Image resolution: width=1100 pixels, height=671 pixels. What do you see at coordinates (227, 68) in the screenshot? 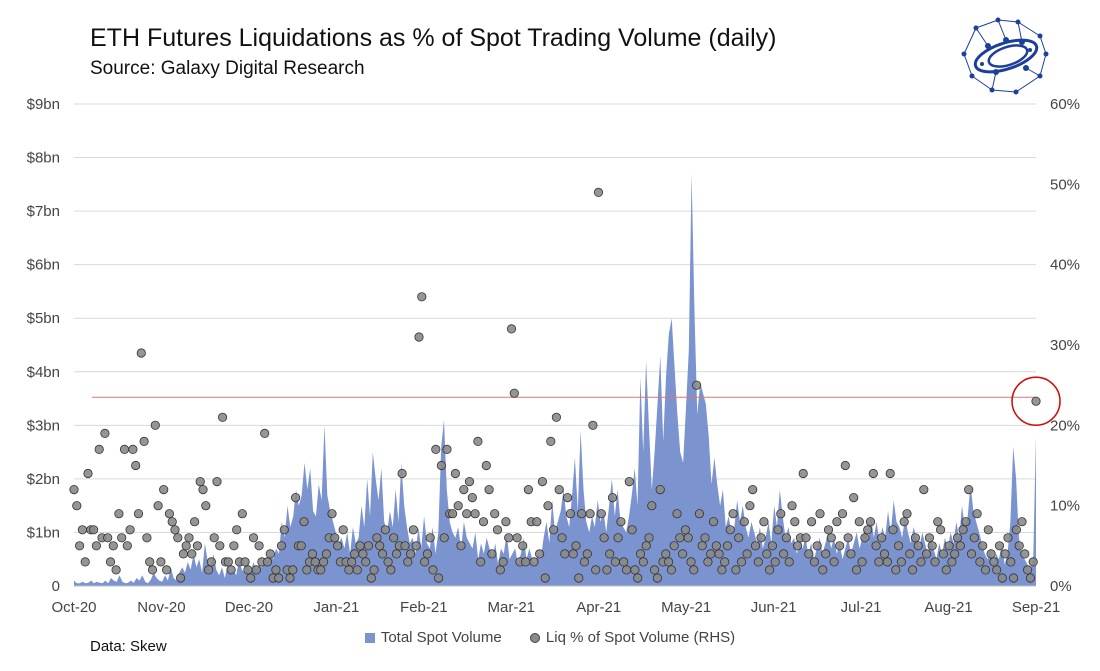
I see `chart-subtitle: Source: Galaxy Digital Research` at bounding box center [227, 68].